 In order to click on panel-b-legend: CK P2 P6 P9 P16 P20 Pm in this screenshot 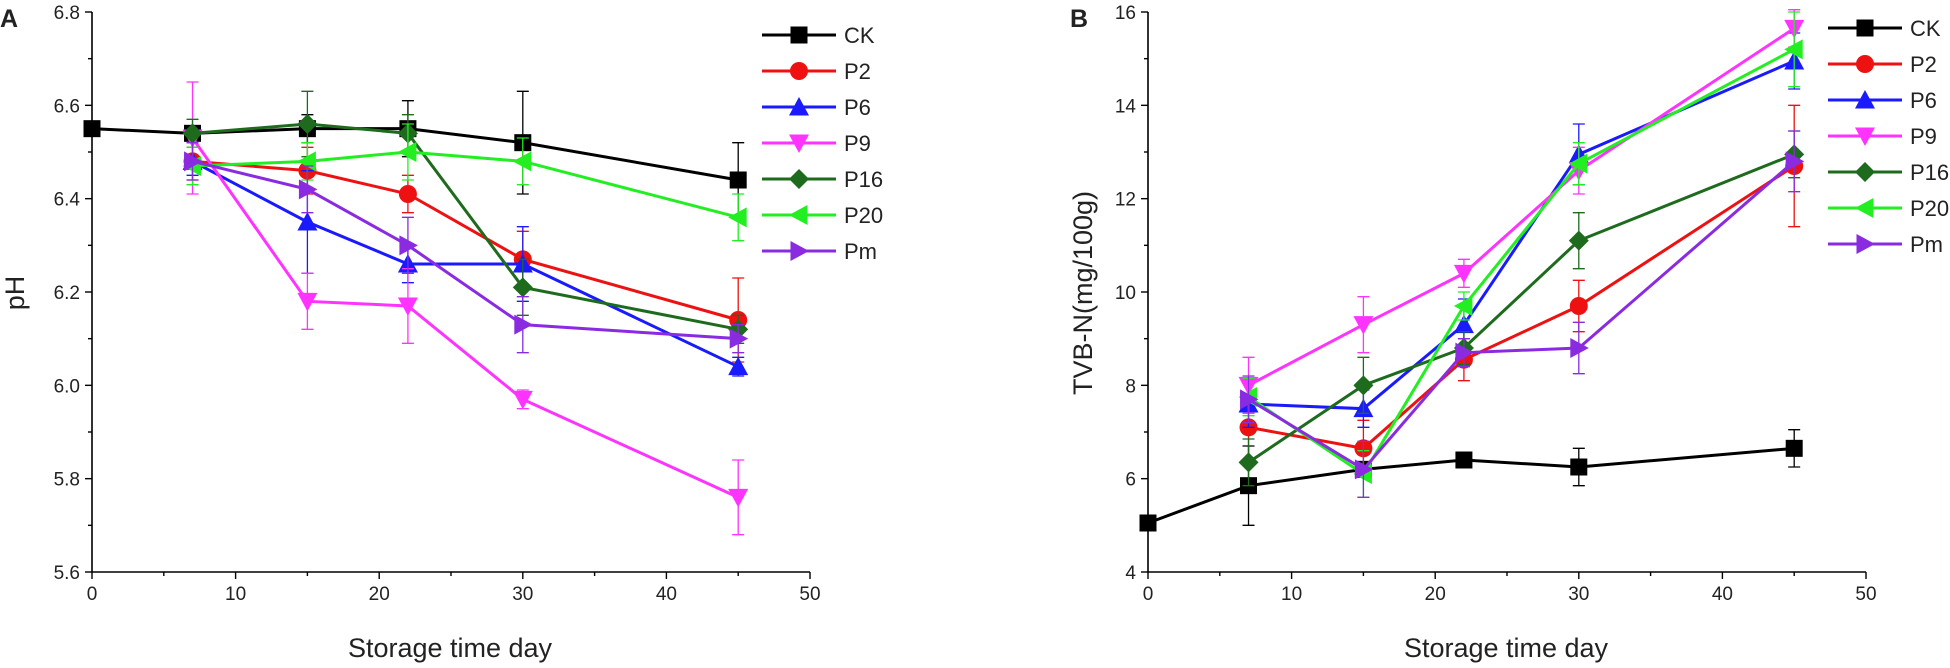, I will do `click(1888, 136)`.